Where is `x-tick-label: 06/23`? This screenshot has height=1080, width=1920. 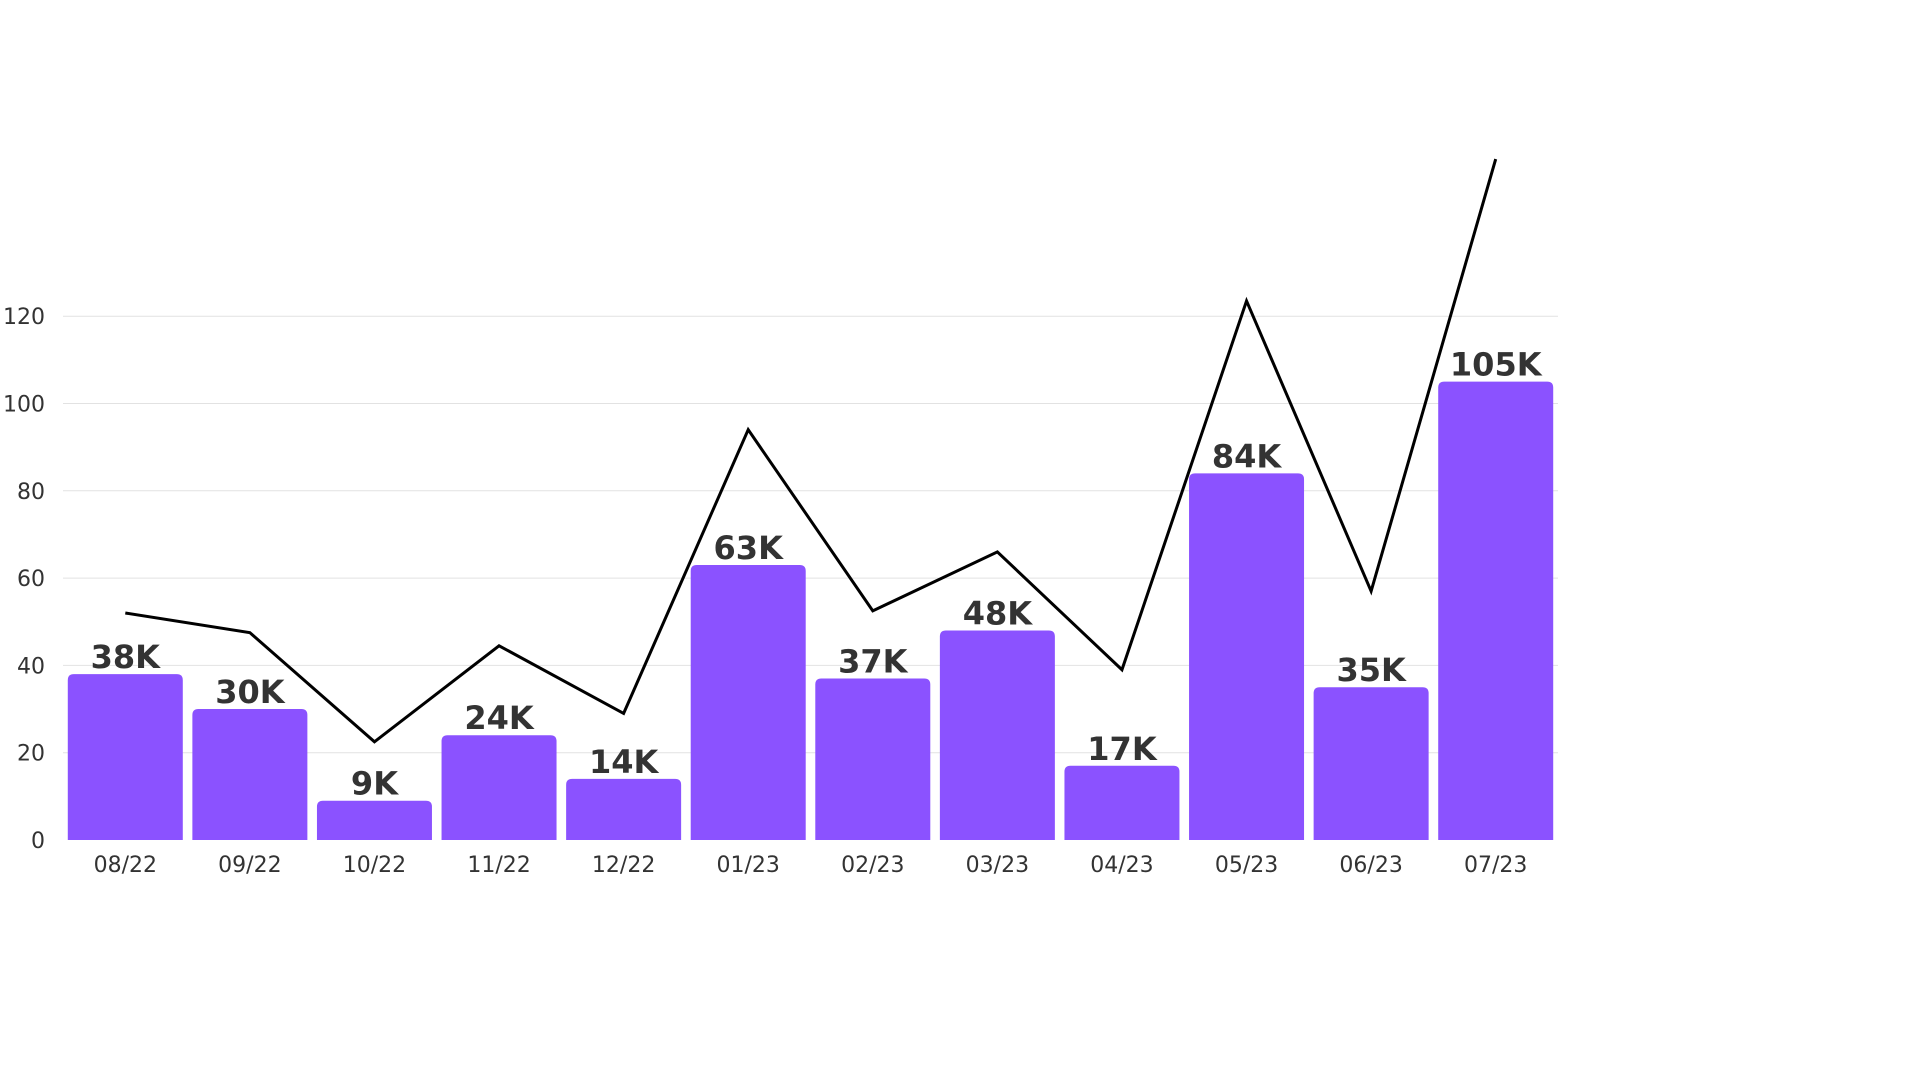 x-tick-label: 06/23 is located at coordinates (1370, 865).